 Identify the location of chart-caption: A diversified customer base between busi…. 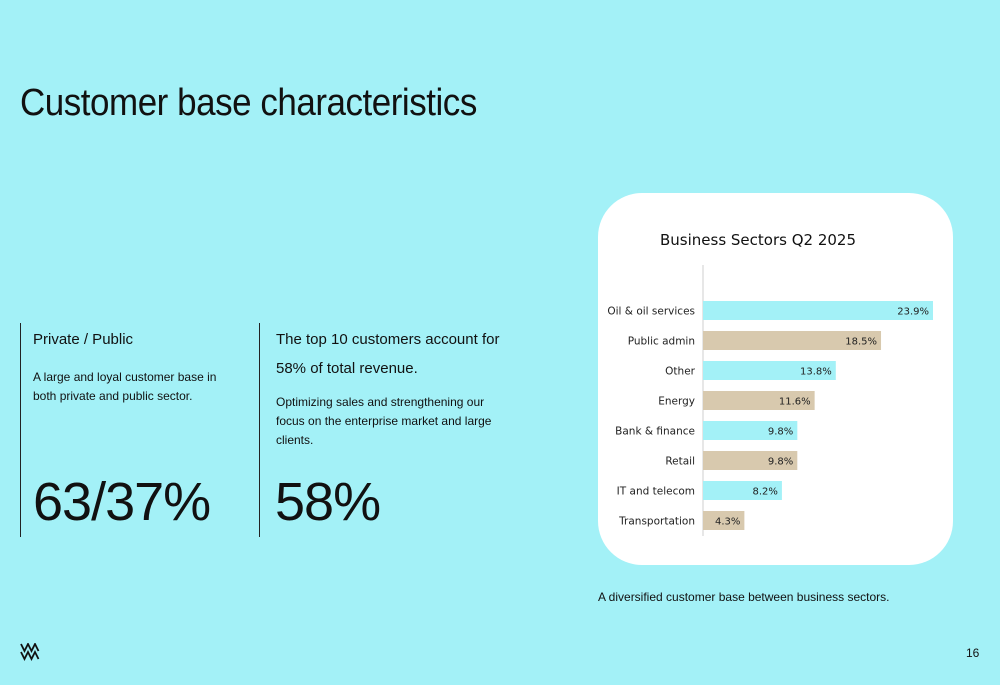
(744, 597).